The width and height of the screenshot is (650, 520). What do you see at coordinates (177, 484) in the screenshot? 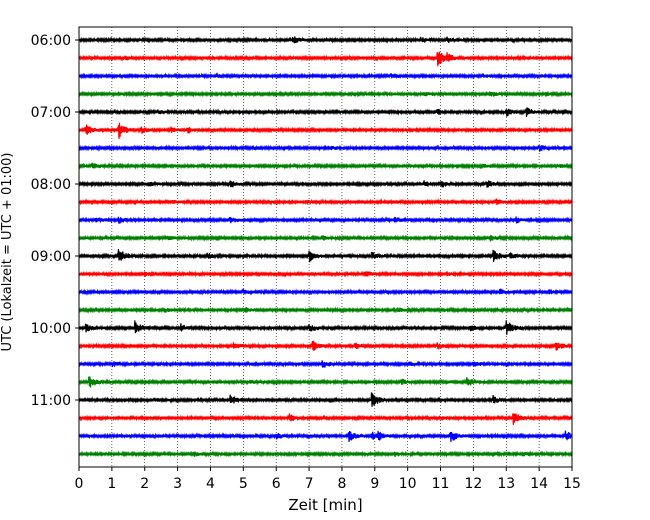
I see `x-tick-label: 3` at bounding box center [177, 484].